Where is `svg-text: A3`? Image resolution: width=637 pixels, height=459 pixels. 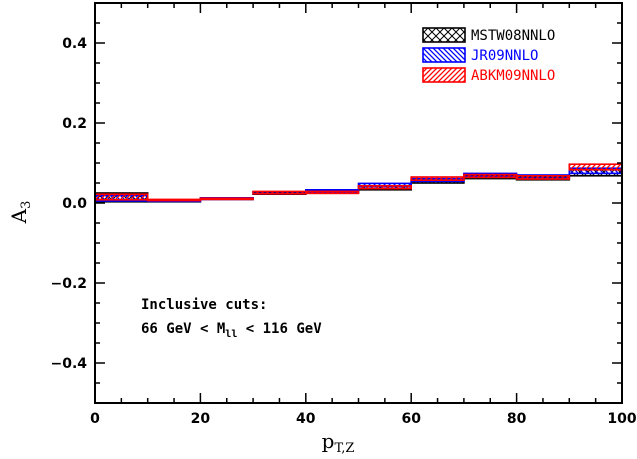
svg-text: A3 is located at coordinates (20, 213).